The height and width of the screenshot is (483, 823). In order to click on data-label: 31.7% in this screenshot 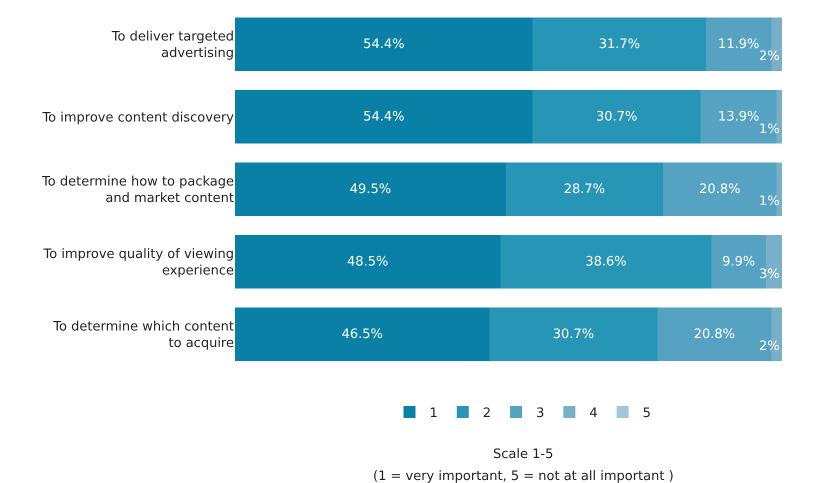, I will do `click(619, 44)`.